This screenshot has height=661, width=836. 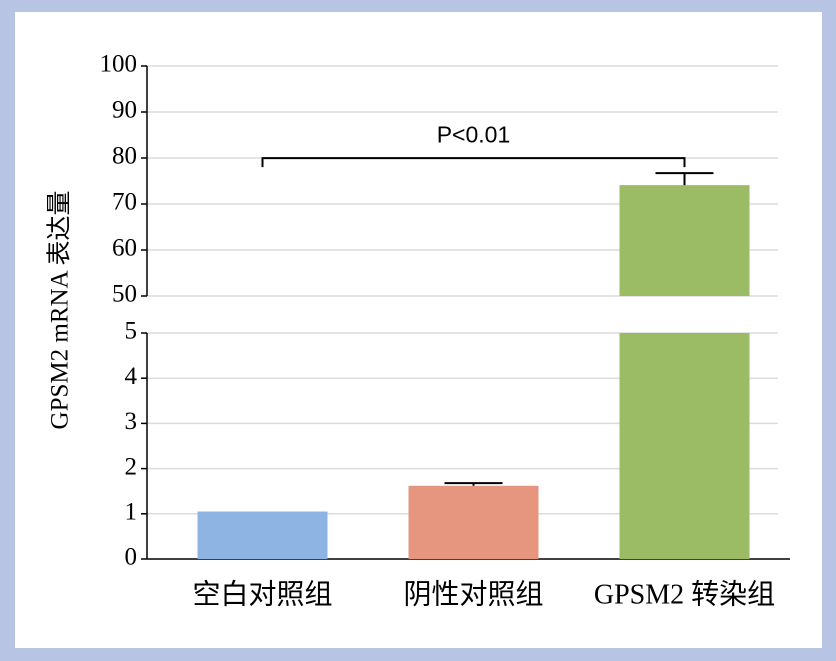 I want to click on x-tick-label: GPSM2 转染组, so click(x=684, y=594).